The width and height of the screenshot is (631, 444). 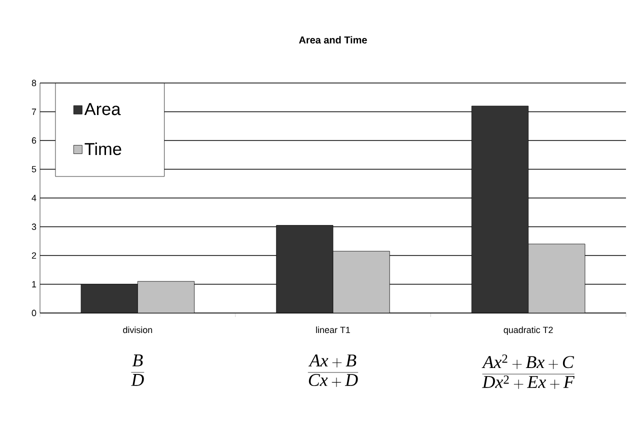 What do you see at coordinates (333, 40) in the screenshot?
I see `chart-title: Area and Time` at bounding box center [333, 40].